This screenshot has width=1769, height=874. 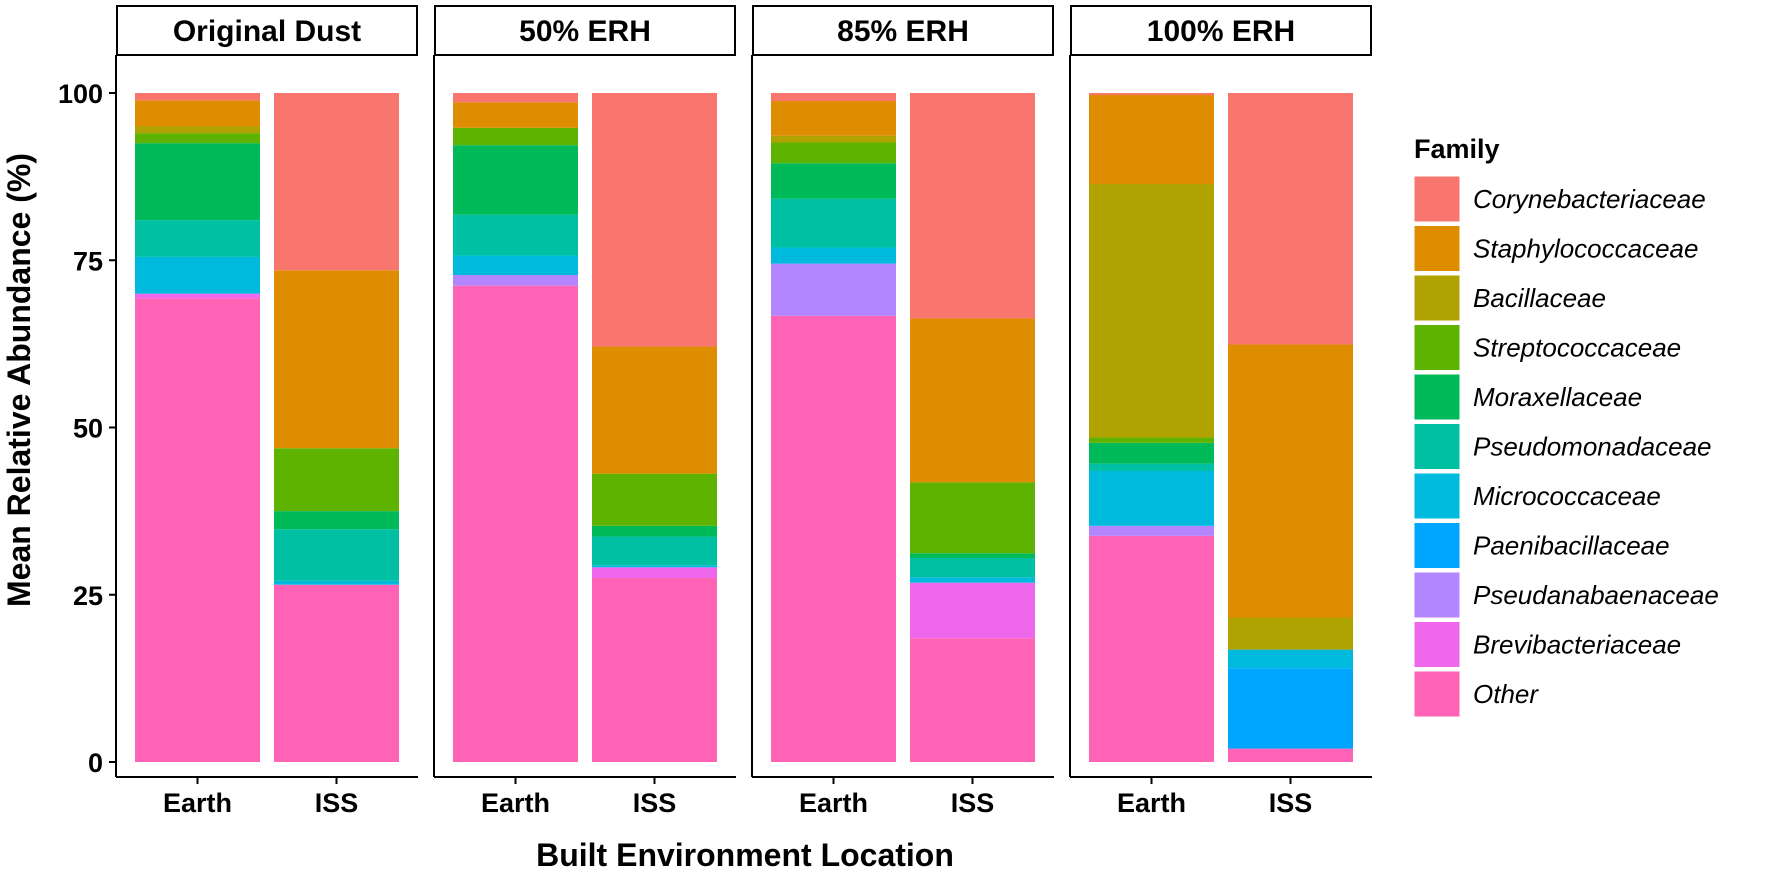 I want to click on y-tick-label: 50, so click(x=88, y=429).